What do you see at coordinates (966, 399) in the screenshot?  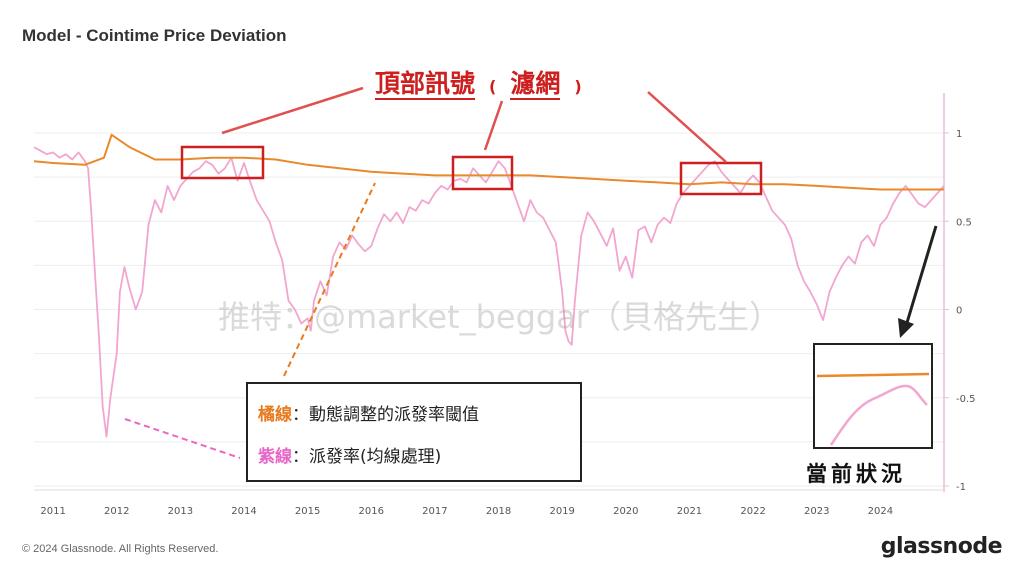 I see `y-tick-label: -0.5` at bounding box center [966, 399].